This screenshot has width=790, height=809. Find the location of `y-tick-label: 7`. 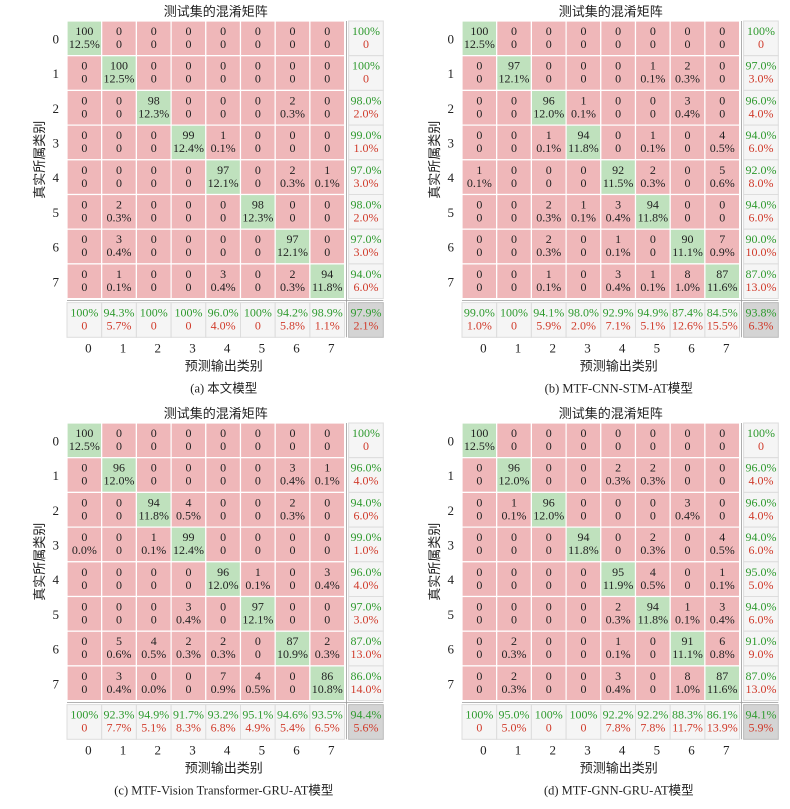

y-tick-label: 7 is located at coordinates (451, 683).